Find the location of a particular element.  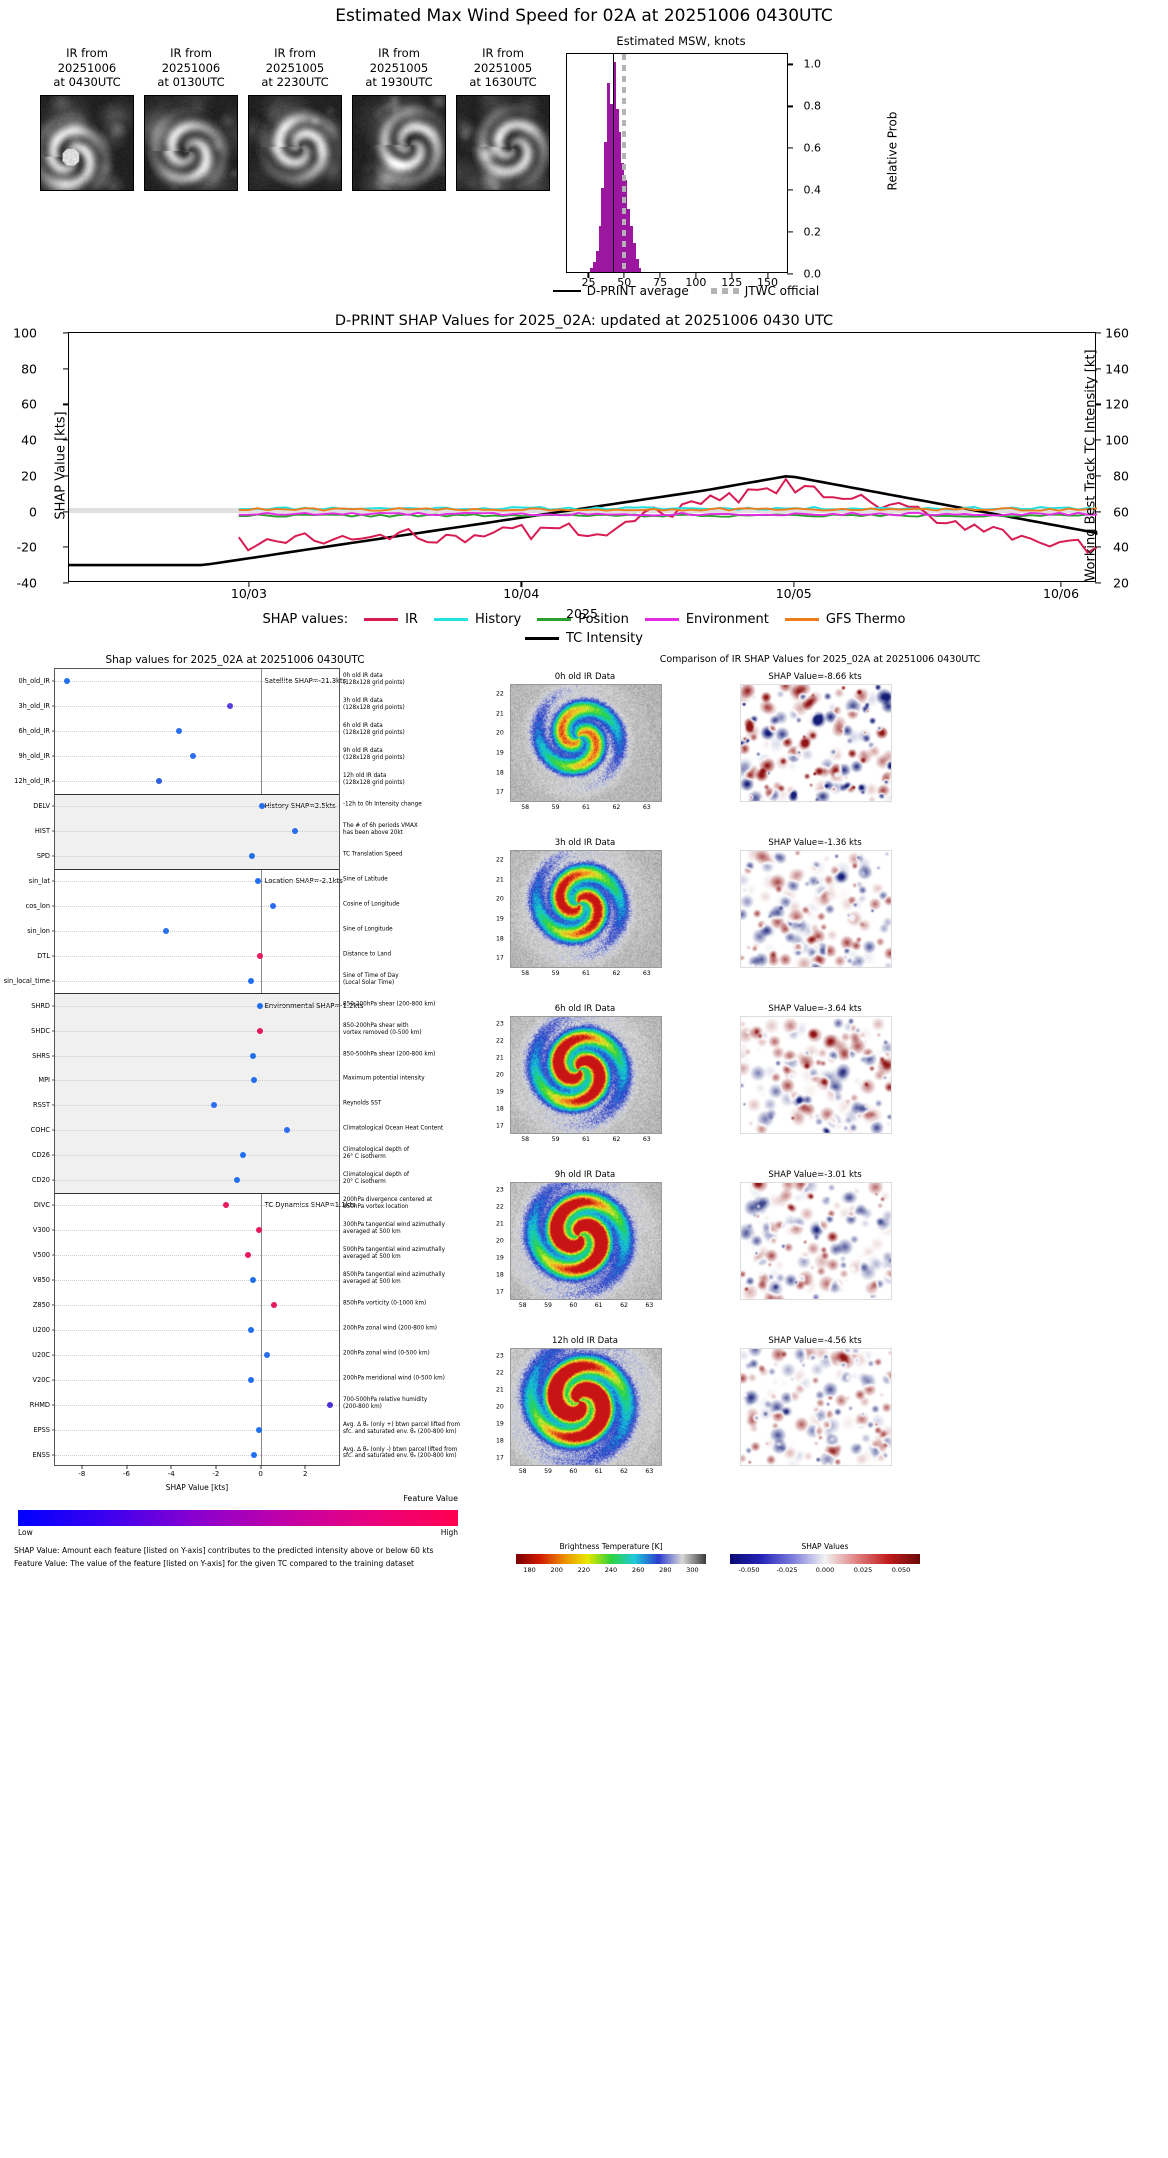

brightness-temp-tick: 260 is located at coordinates (638, 1570).